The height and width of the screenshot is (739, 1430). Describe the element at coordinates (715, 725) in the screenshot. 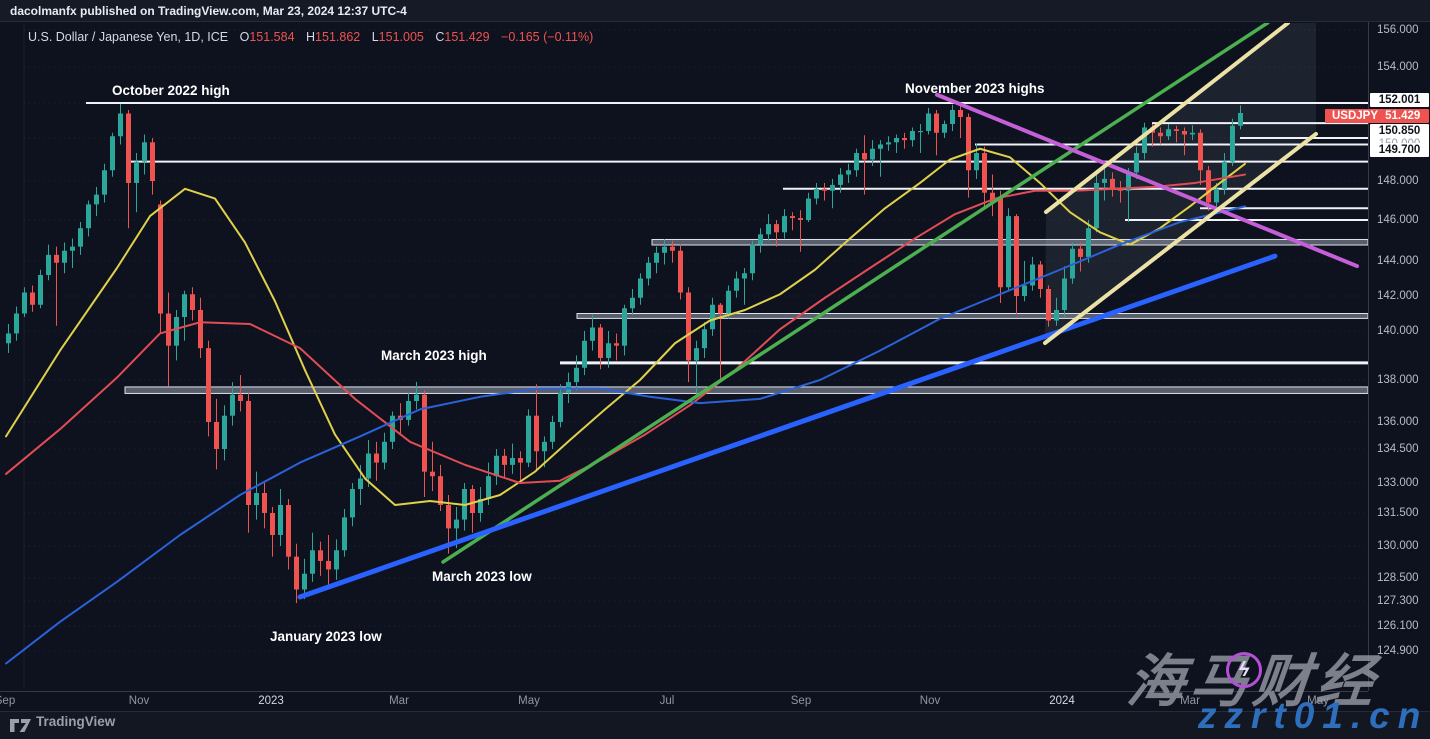

I see `bottom-strip` at that location.